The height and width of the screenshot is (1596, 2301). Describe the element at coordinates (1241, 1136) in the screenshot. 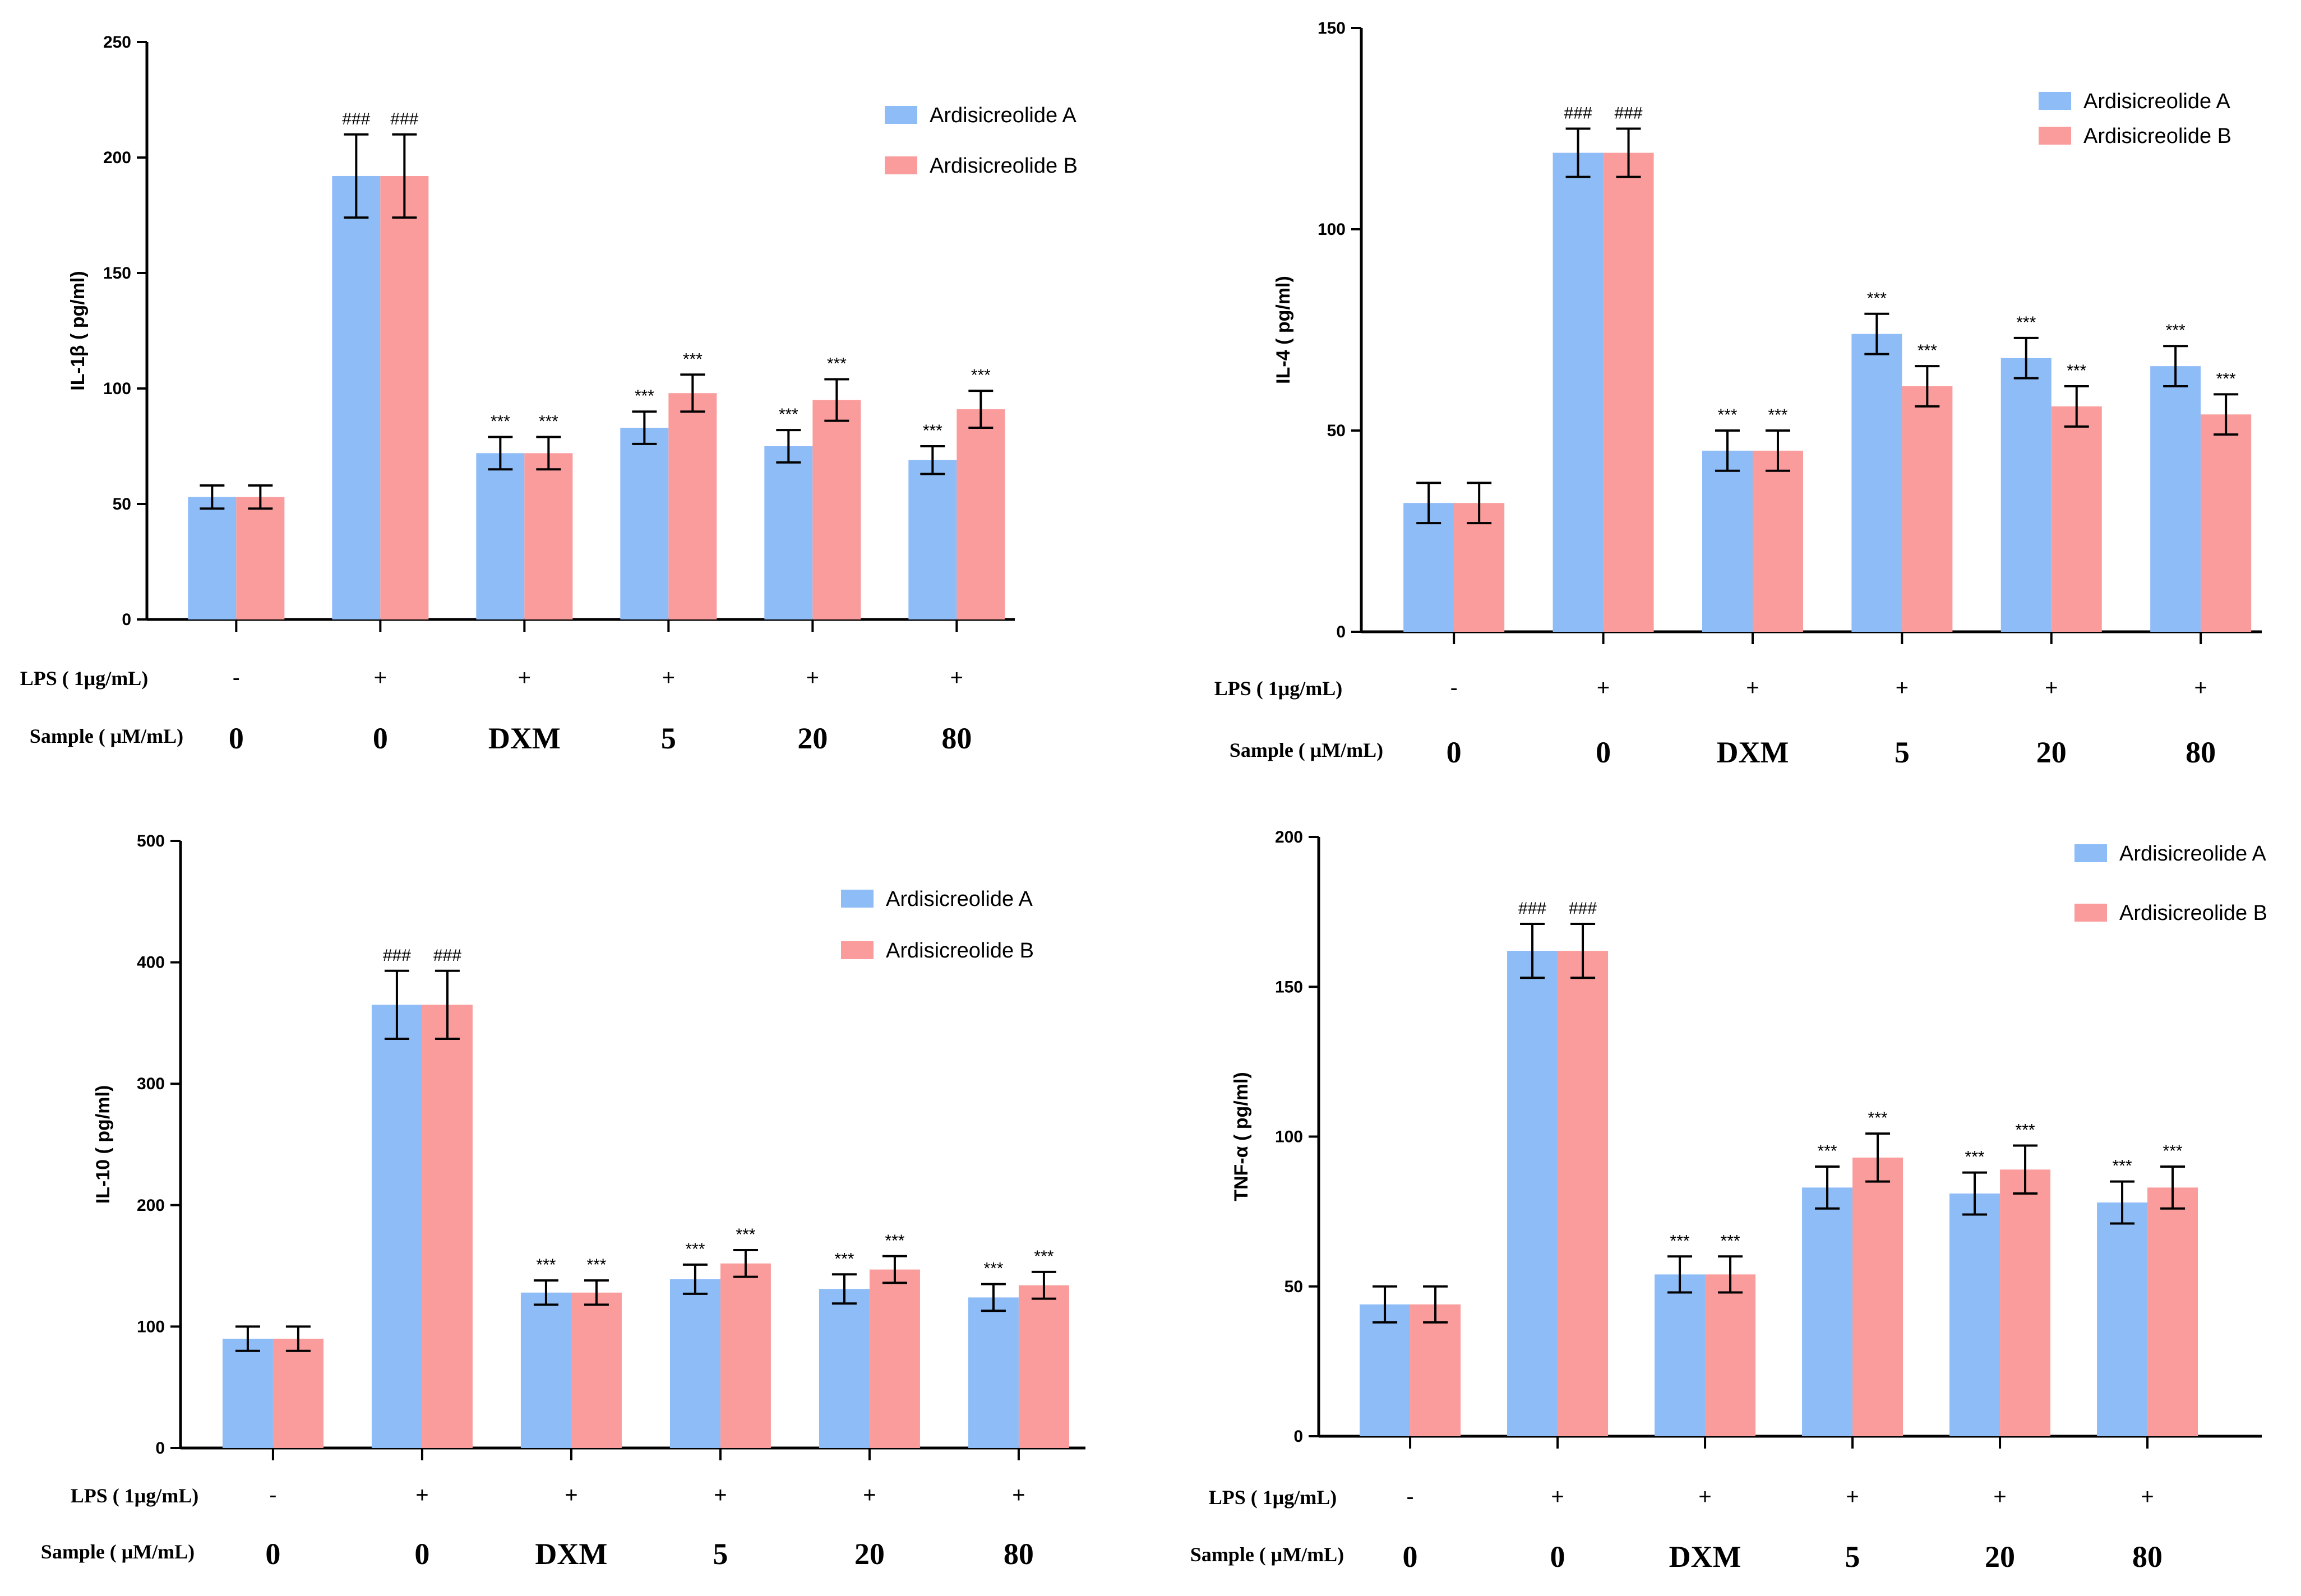

I see `y-axis-label: TNF-α ( pg/ml)` at that location.